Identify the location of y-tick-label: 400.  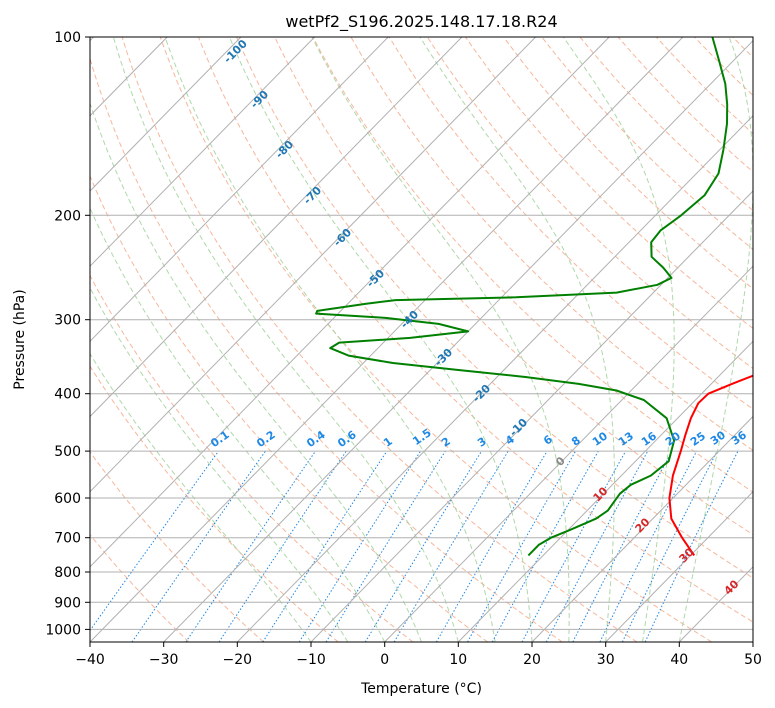
(67, 395).